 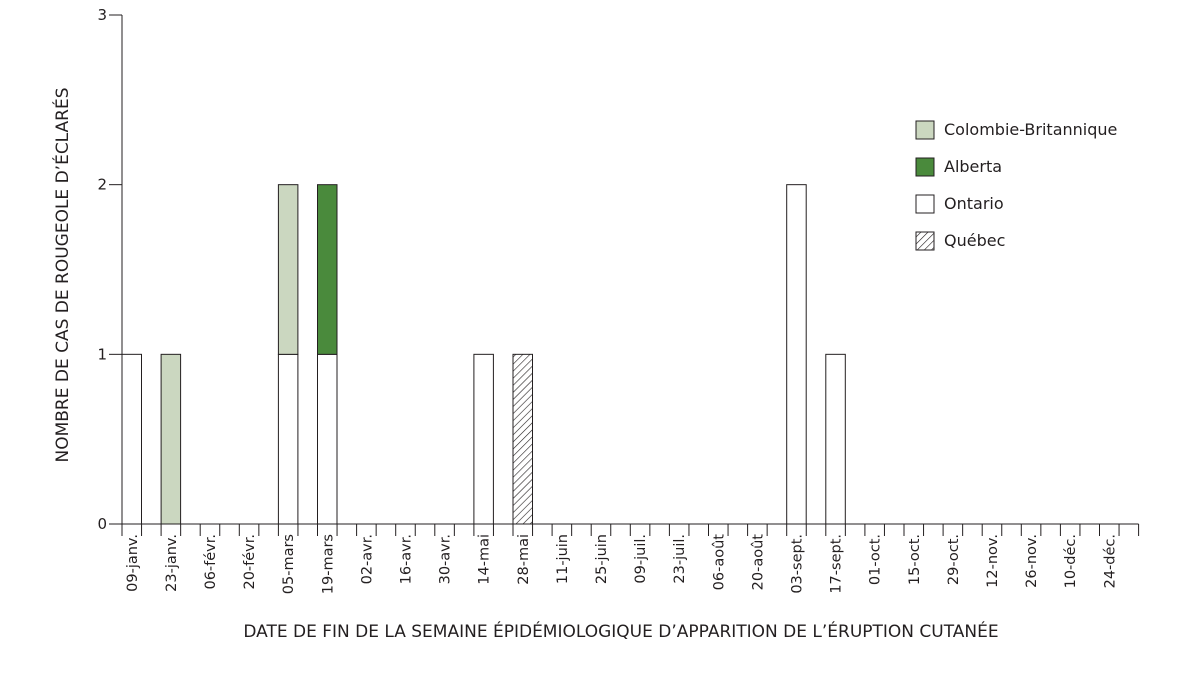 I want to click on y-tick-label: 2, so click(x=102, y=185).